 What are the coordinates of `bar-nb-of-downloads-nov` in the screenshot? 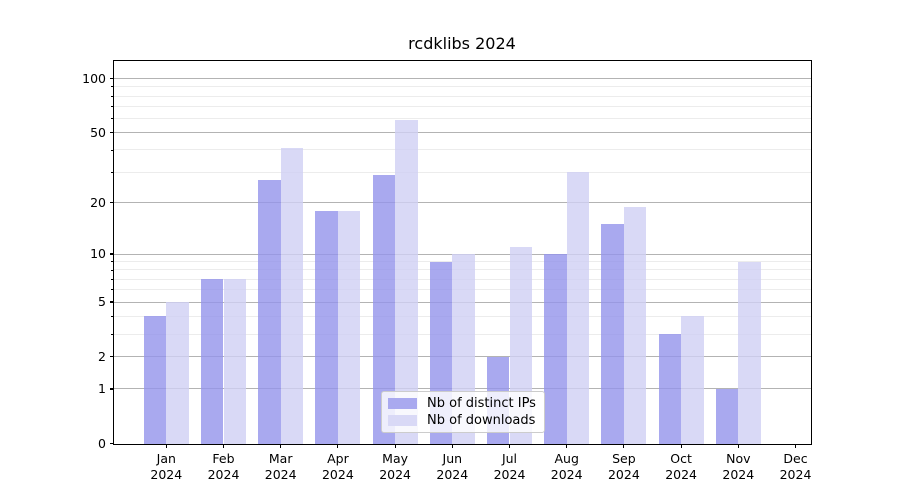 It's located at (749, 352).